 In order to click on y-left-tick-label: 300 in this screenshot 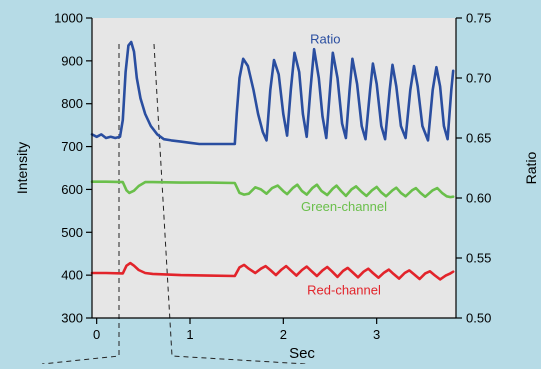, I will do `click(72, 318)`.